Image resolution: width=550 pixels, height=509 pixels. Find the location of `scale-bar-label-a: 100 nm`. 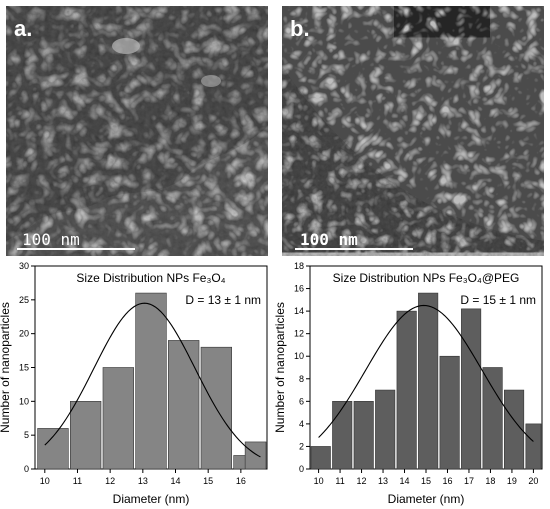

scale-bar-label-a: 100 nm is located at coordinates (51, 239).